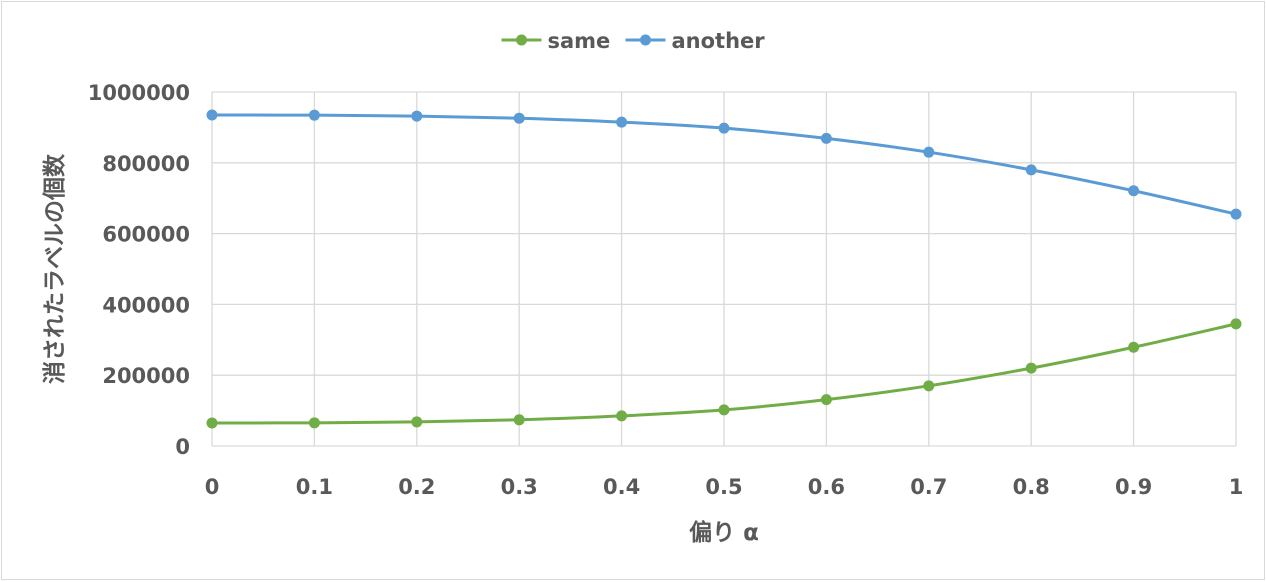 This screenshot has width=1266, height=582. What do you see at coordinates (928, 487) in the screenshot?
I see `x-tick-label: 0.7` at bounding box center [928, 487].